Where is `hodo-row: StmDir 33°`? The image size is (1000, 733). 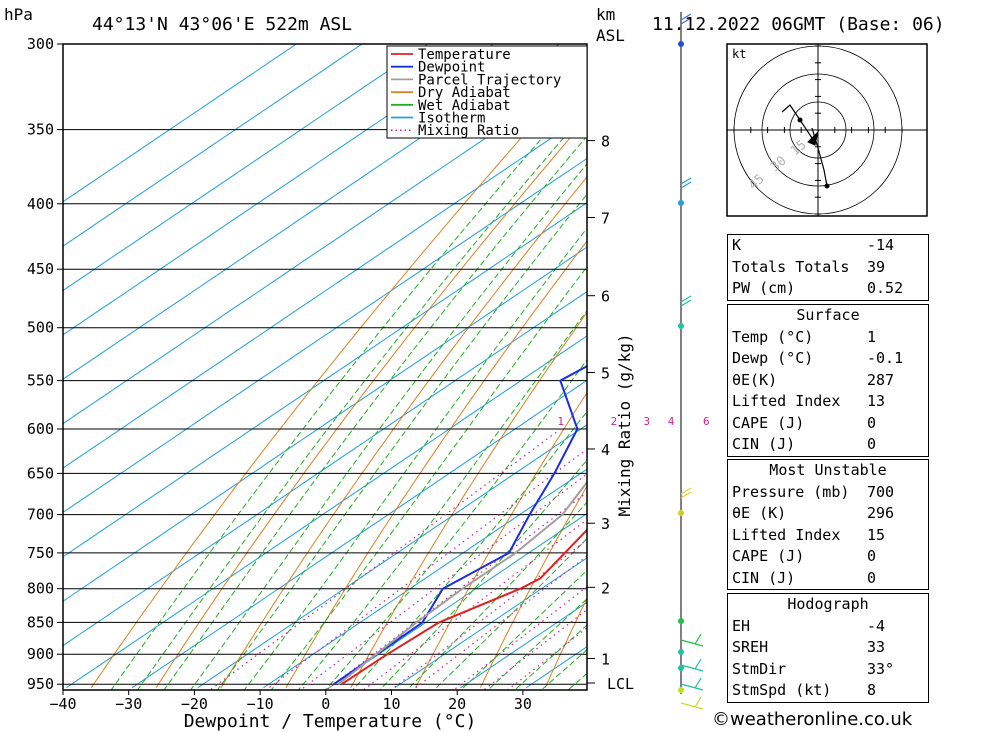 hodo-row: StmDir 33° is located at coordinates (828, 670).